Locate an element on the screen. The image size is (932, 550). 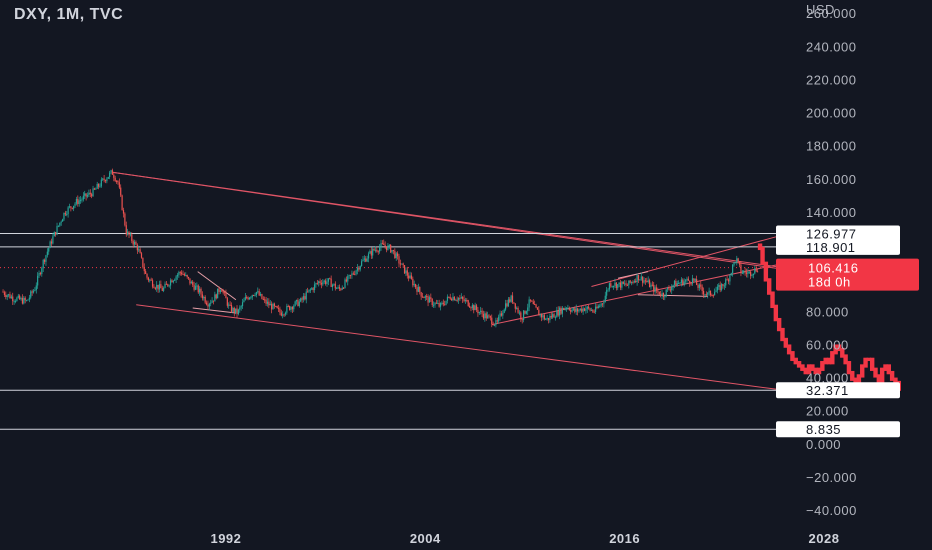
y-tick-label-1: 240.000 is located at coordinates (831, 46).